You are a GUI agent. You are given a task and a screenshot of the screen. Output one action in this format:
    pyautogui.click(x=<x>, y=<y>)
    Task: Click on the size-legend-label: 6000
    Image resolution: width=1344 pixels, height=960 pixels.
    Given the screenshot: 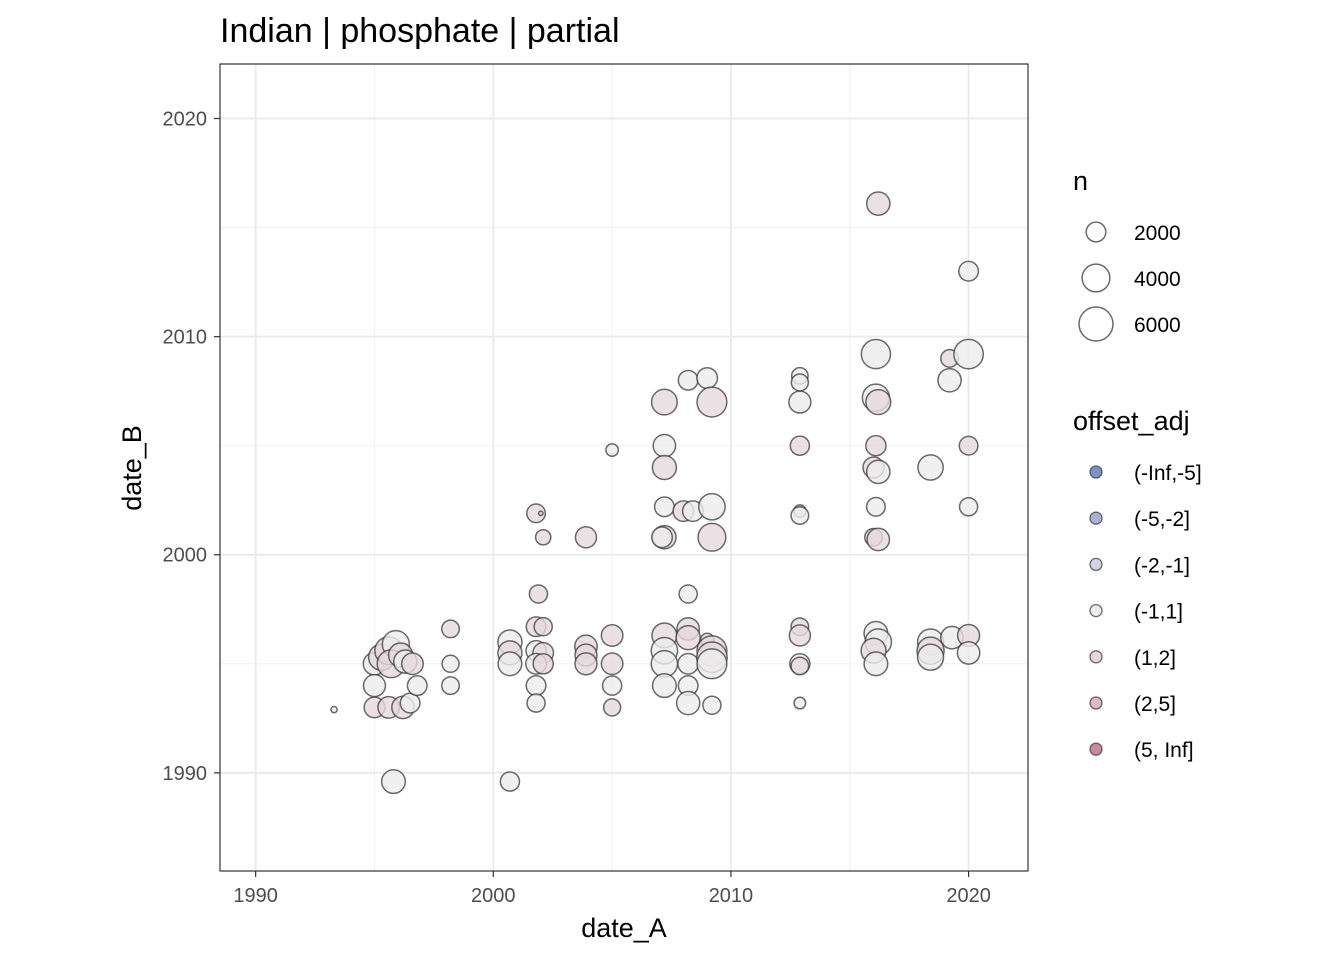 What is the action you would take?
    pyautogui.click(x=1157, y=325)
    